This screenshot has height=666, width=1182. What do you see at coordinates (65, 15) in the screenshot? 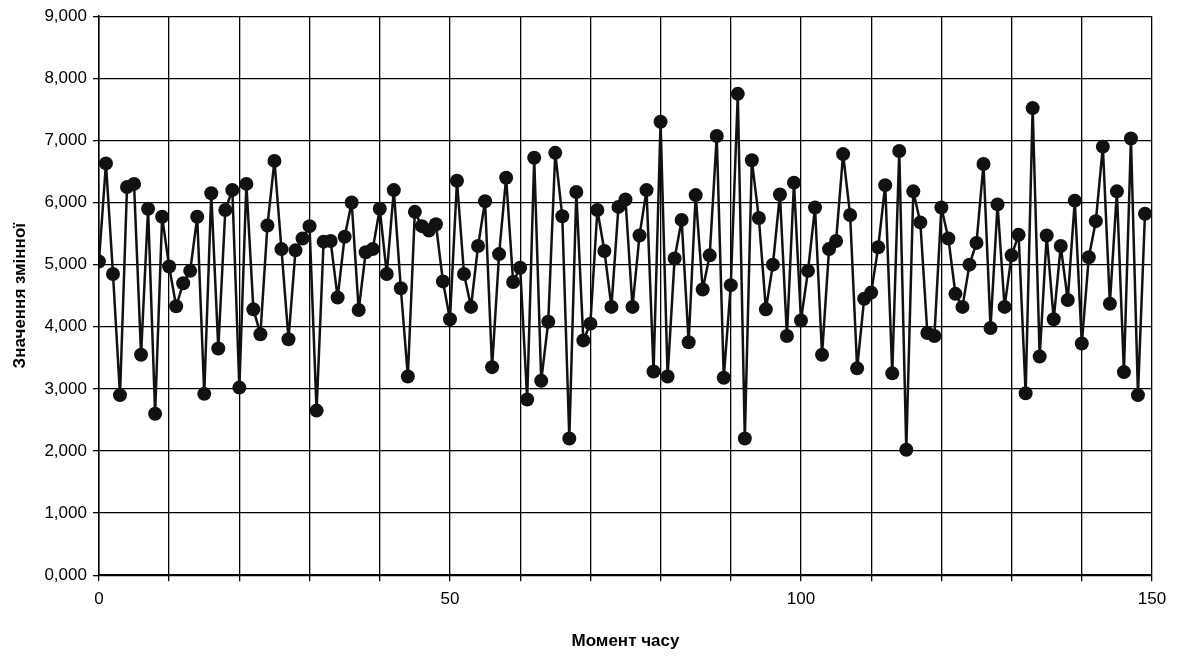
I see `y-tick-label: 9,000` at bounding box center [65, 15].